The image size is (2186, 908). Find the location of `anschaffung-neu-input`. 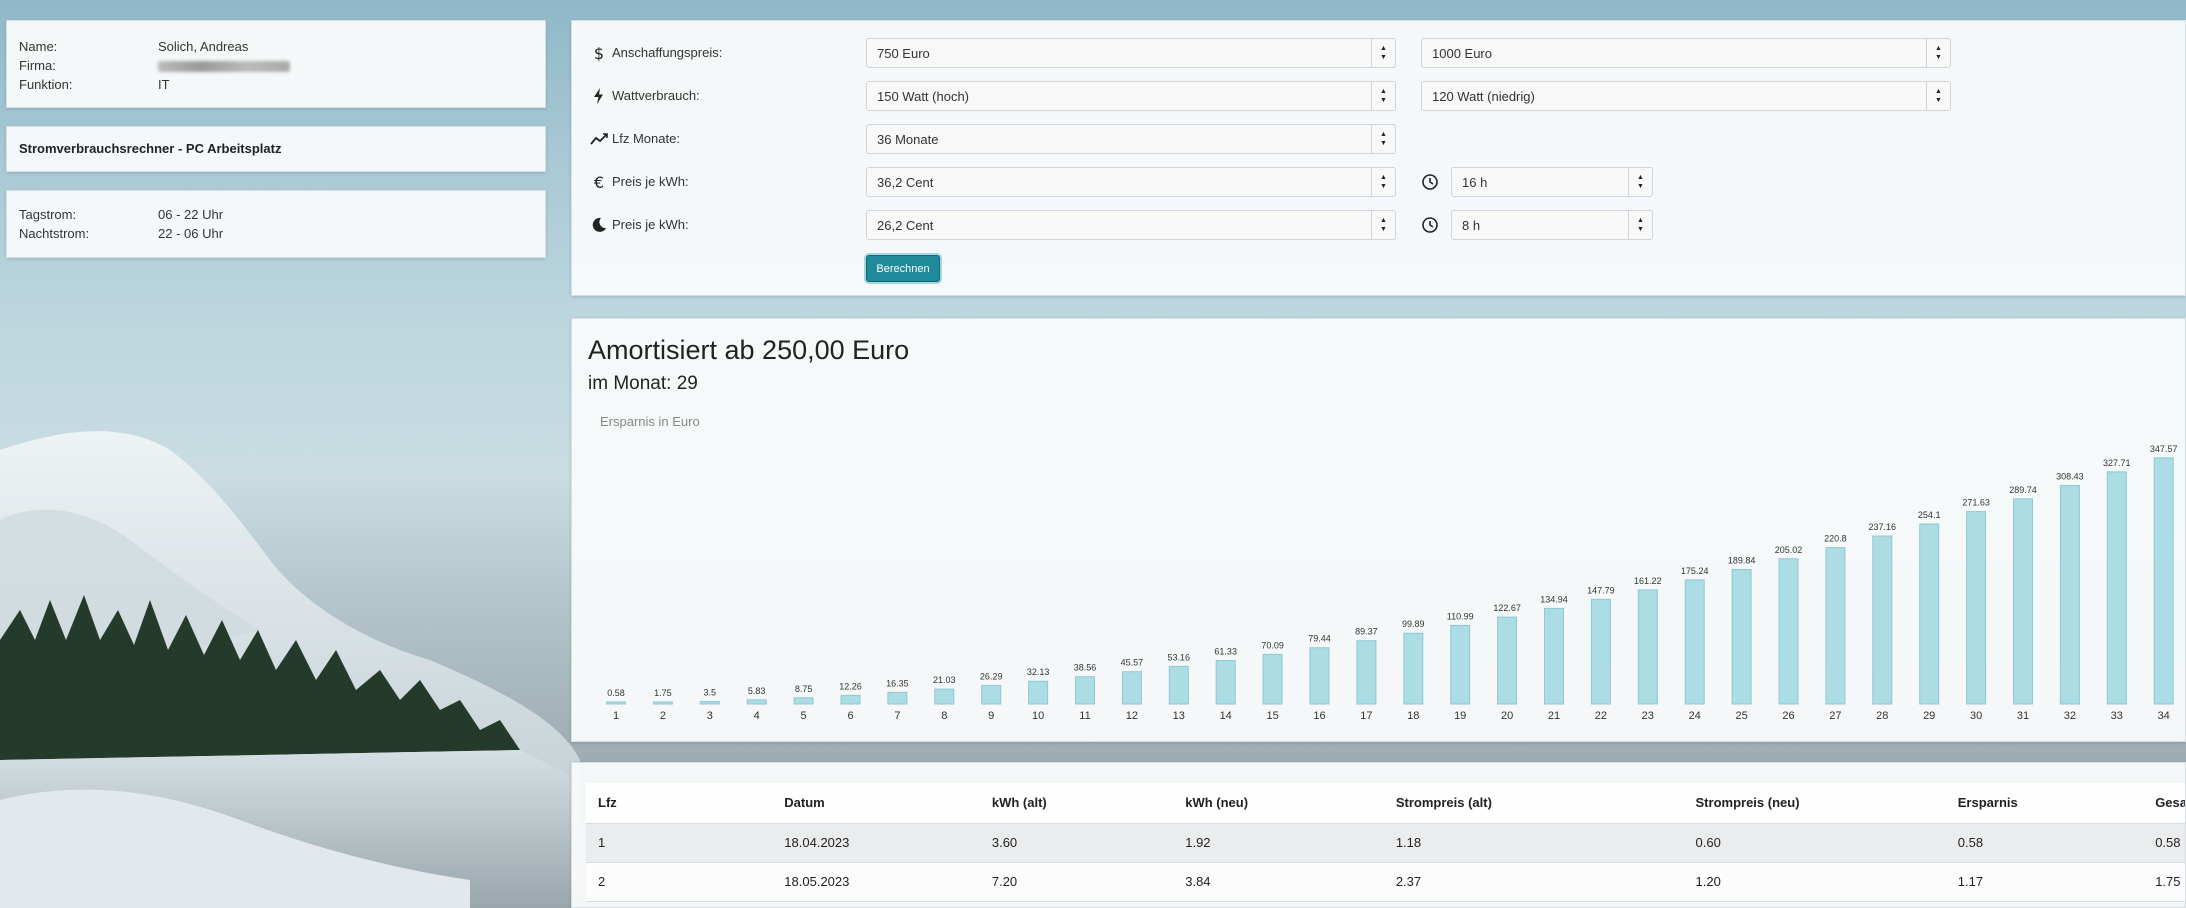

anschaffung-neu-input is located at coordinates (1674, 53).